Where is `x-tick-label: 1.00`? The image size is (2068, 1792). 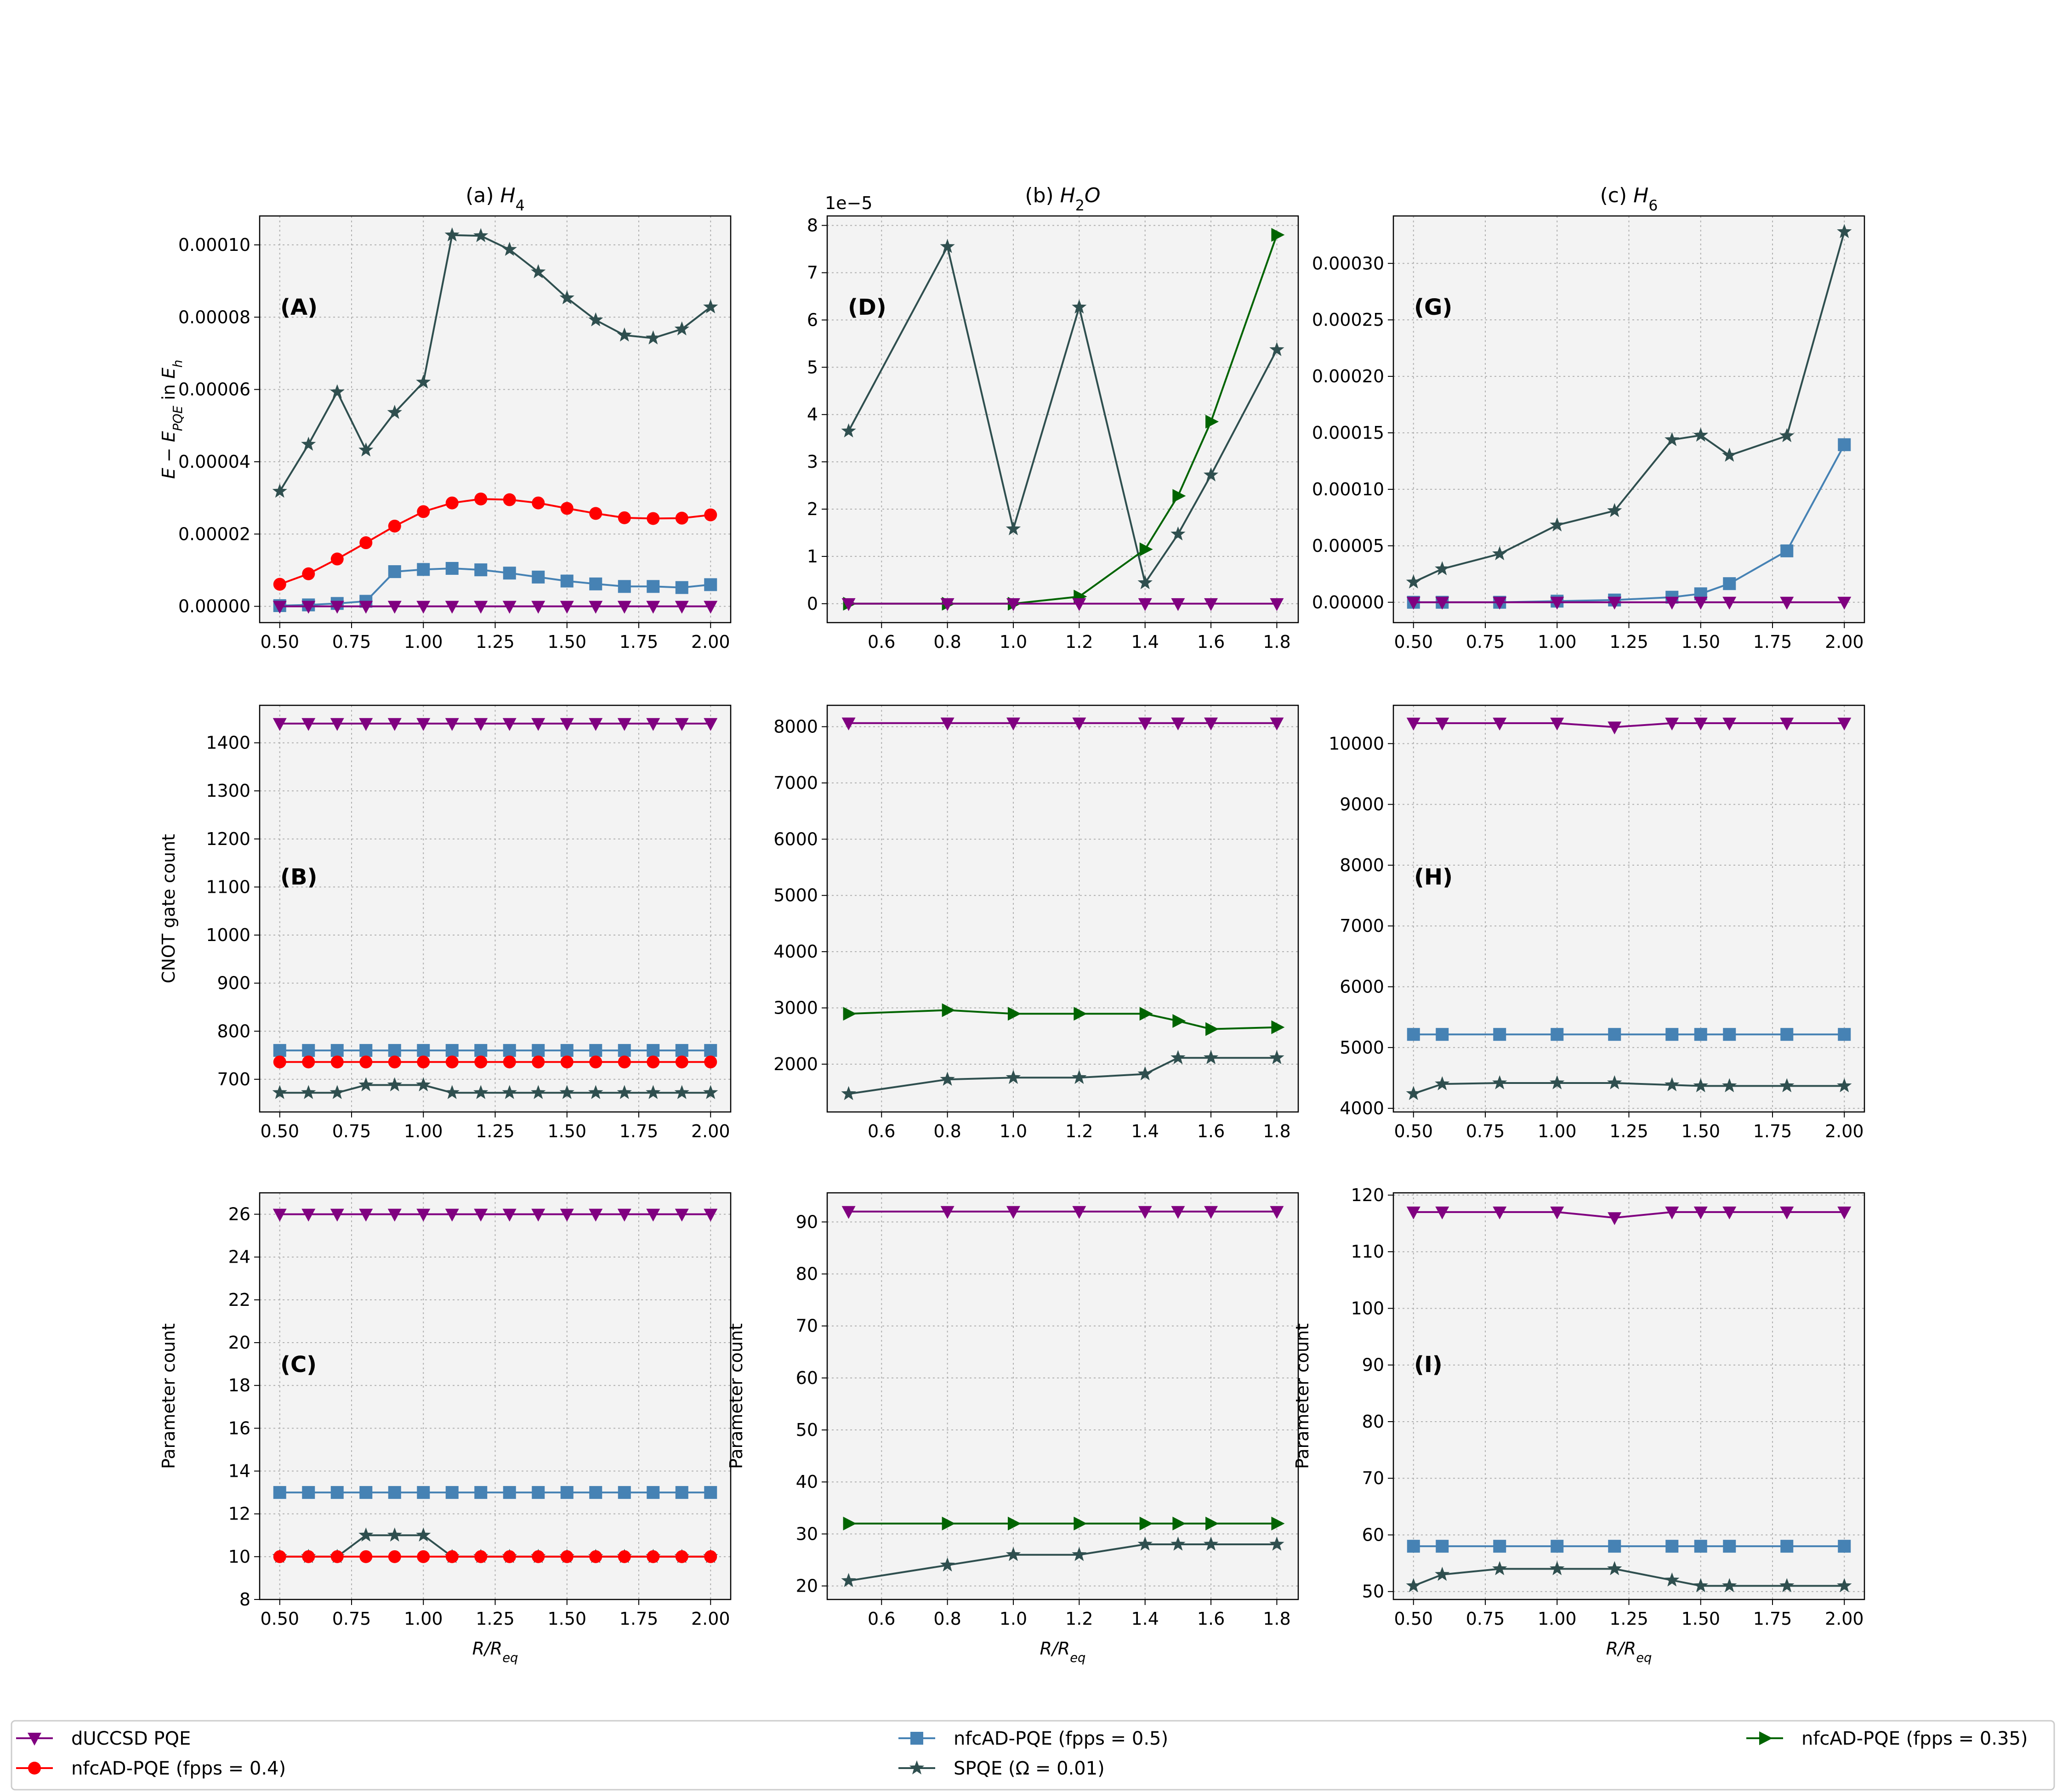
x-tick-label: 1.00 is located at coordinates (423, 642).